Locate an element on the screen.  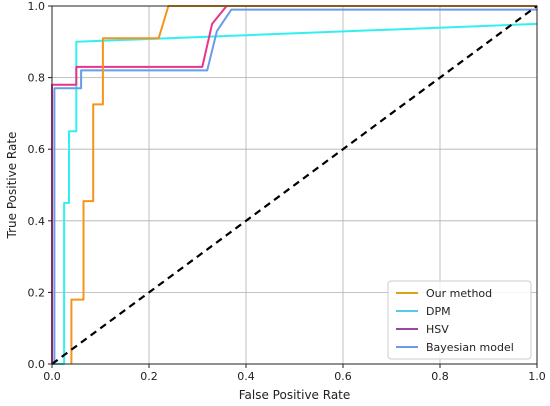
x-axis-label: False Positive Rate is located at coordinates (295, 395).